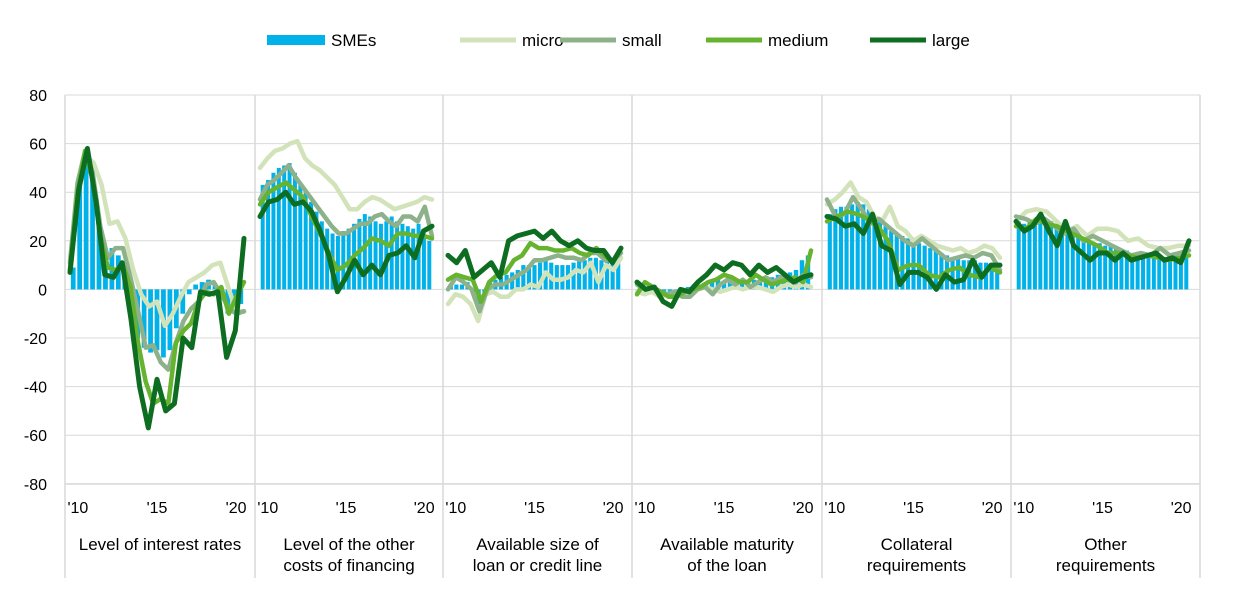 The width and height of the screenshot is (1240, 595). What do you see at coordinates (38, 242) in the screenshot?
I see `y-tick-label: 20` at bounding box center [38, 242].